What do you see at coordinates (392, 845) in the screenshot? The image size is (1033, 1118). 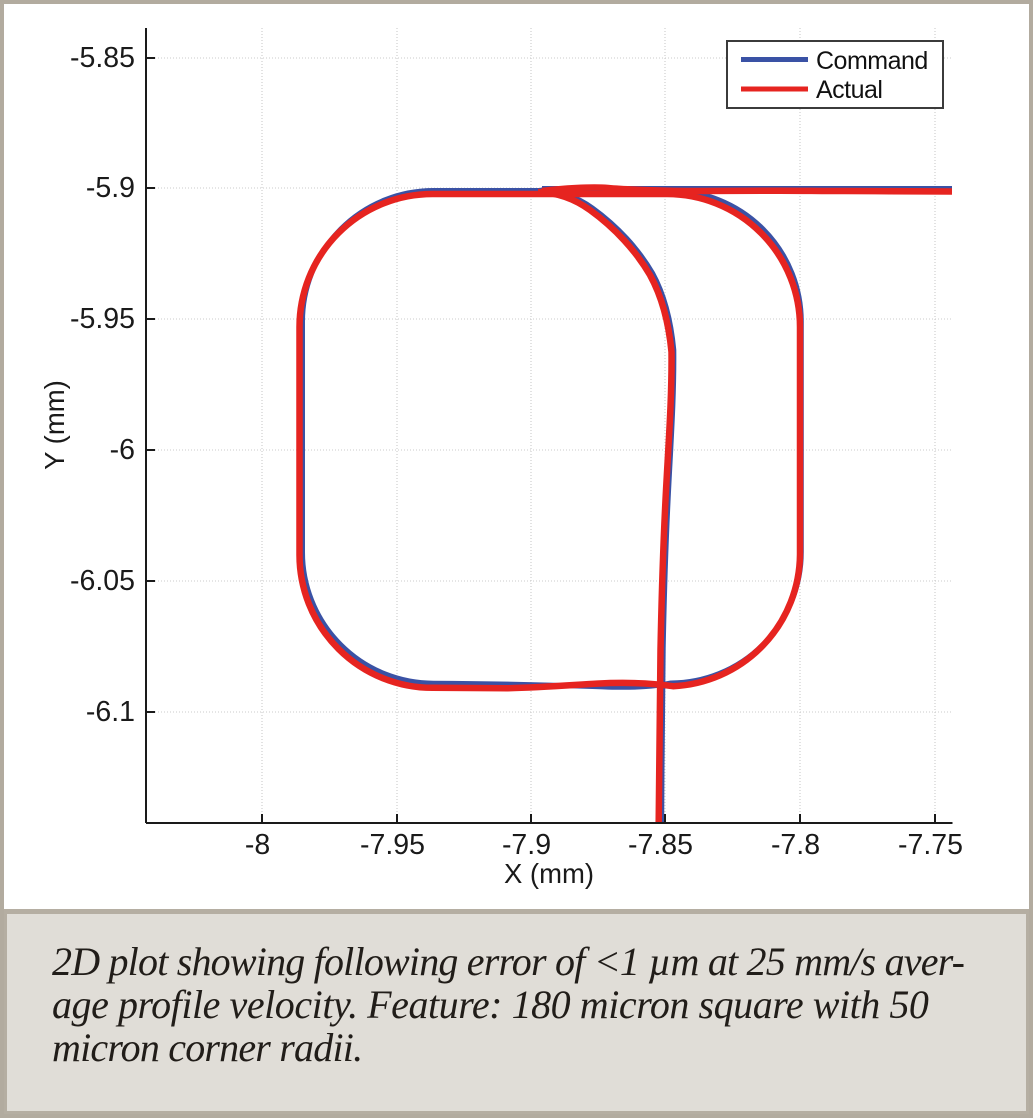 I see `svg-text: -7.95` at bounding box center [392, 845].